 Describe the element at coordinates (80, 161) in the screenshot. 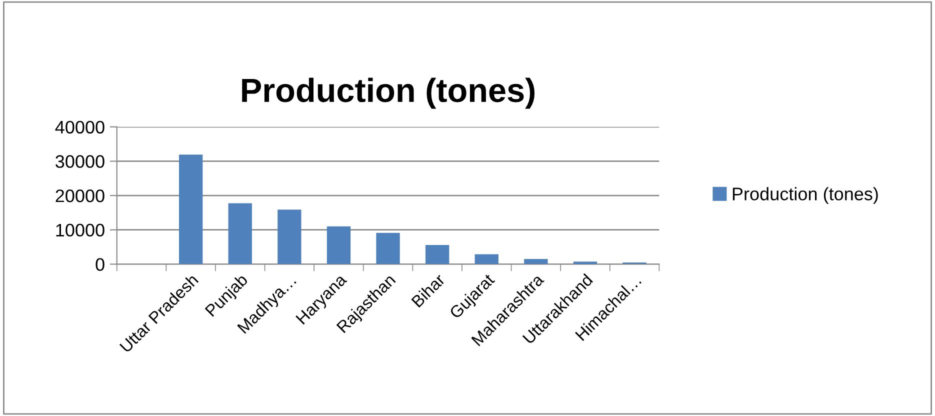

I see `y-tick-label: 30000` at that location.